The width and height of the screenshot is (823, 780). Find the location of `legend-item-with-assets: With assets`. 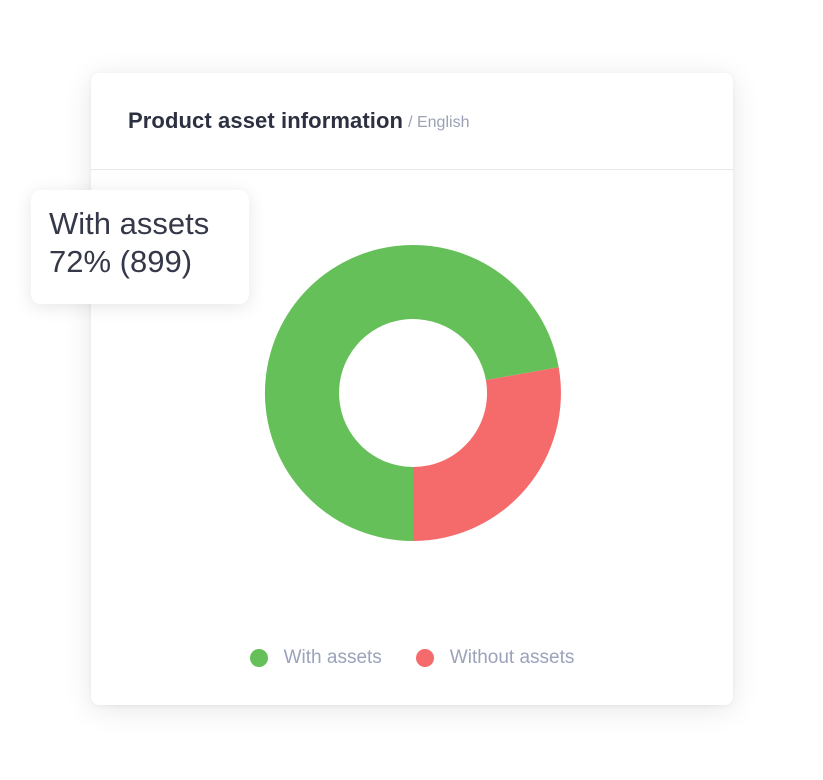

legend-item-with-assets: With assets is located at coordinates (315, 658).